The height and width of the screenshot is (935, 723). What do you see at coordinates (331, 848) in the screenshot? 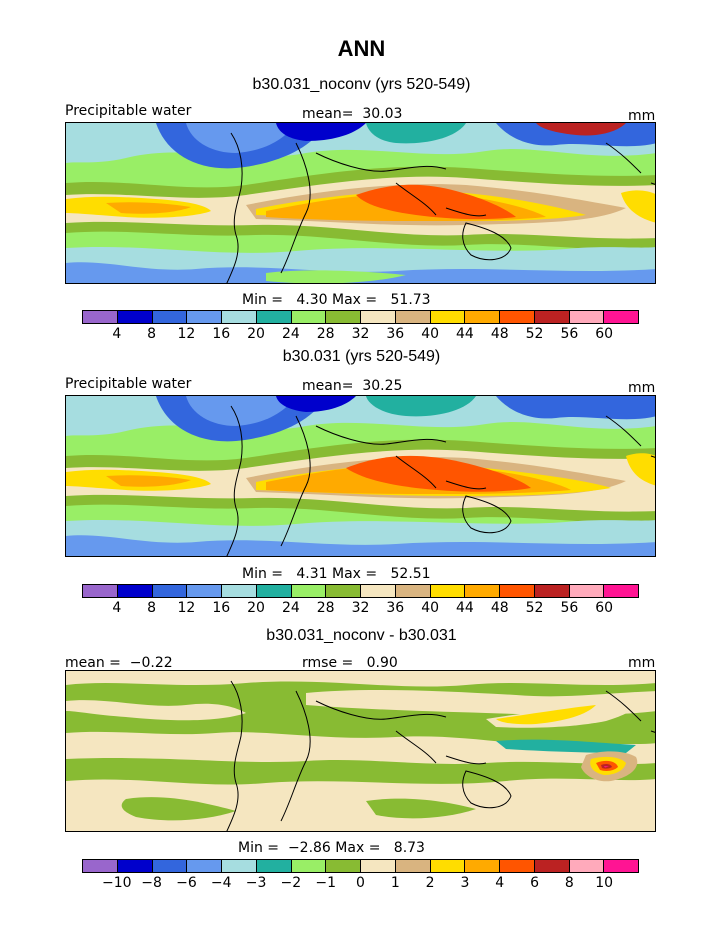
I see `panel-3-min-max: Min = −2.86 Max = 8.73` at bounding box center [331, 848].